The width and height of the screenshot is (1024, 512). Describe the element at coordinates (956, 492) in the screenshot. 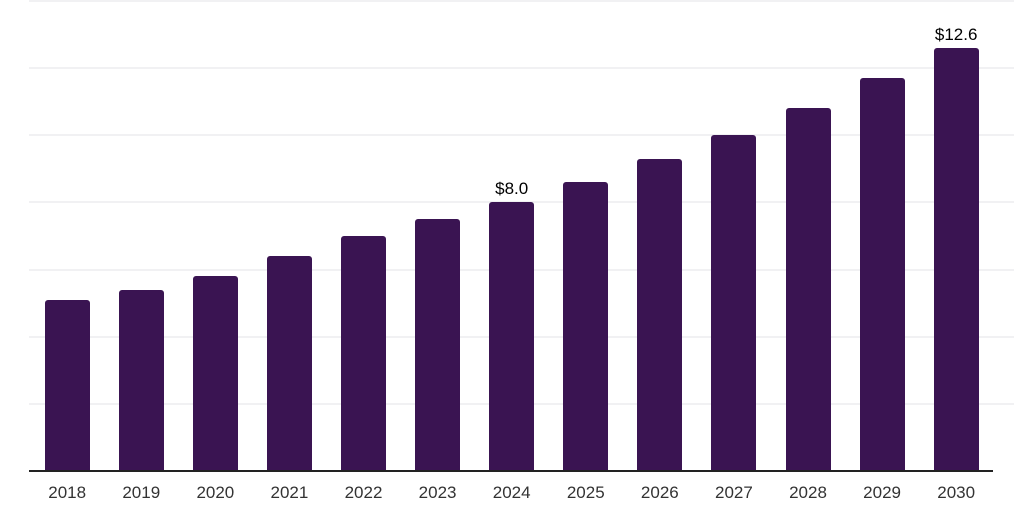

I see `x-tick-label-2030: 2030` at that location.